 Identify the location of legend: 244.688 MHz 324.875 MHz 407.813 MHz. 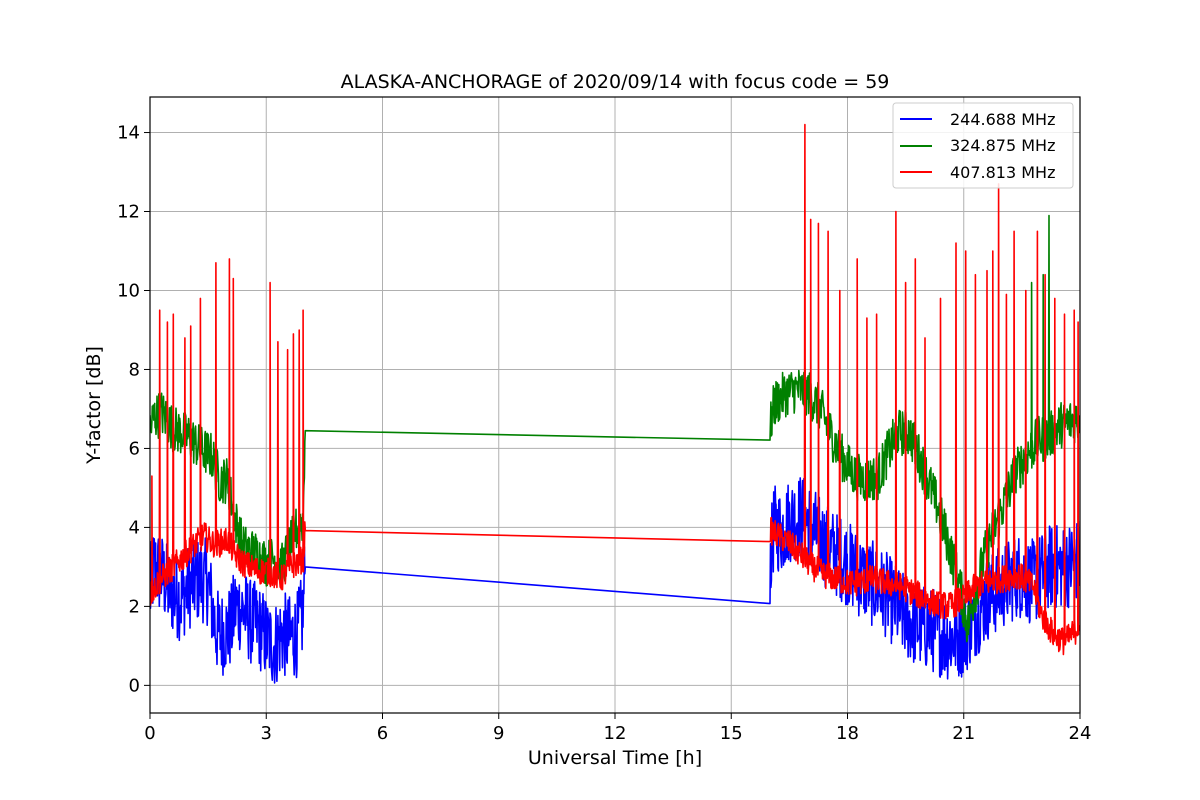
(983, 145).